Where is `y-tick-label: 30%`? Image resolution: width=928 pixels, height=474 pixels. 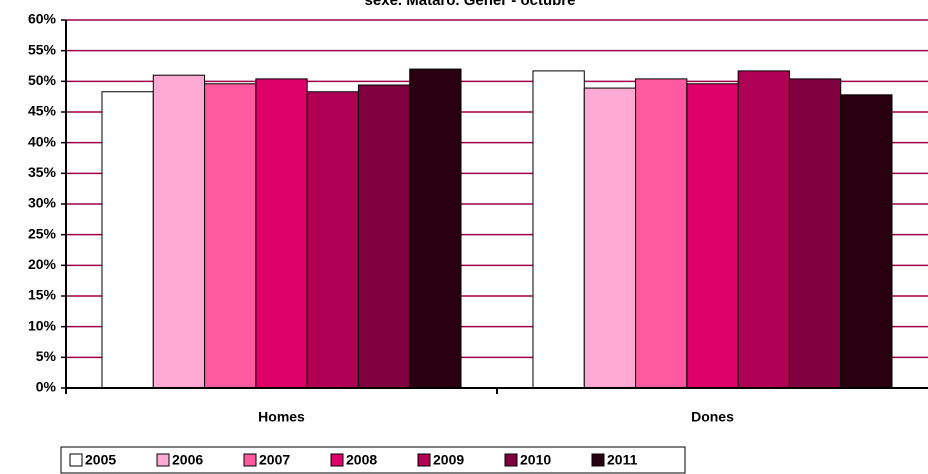 y-tick-label: 30% is located at coordinates (42, 203).